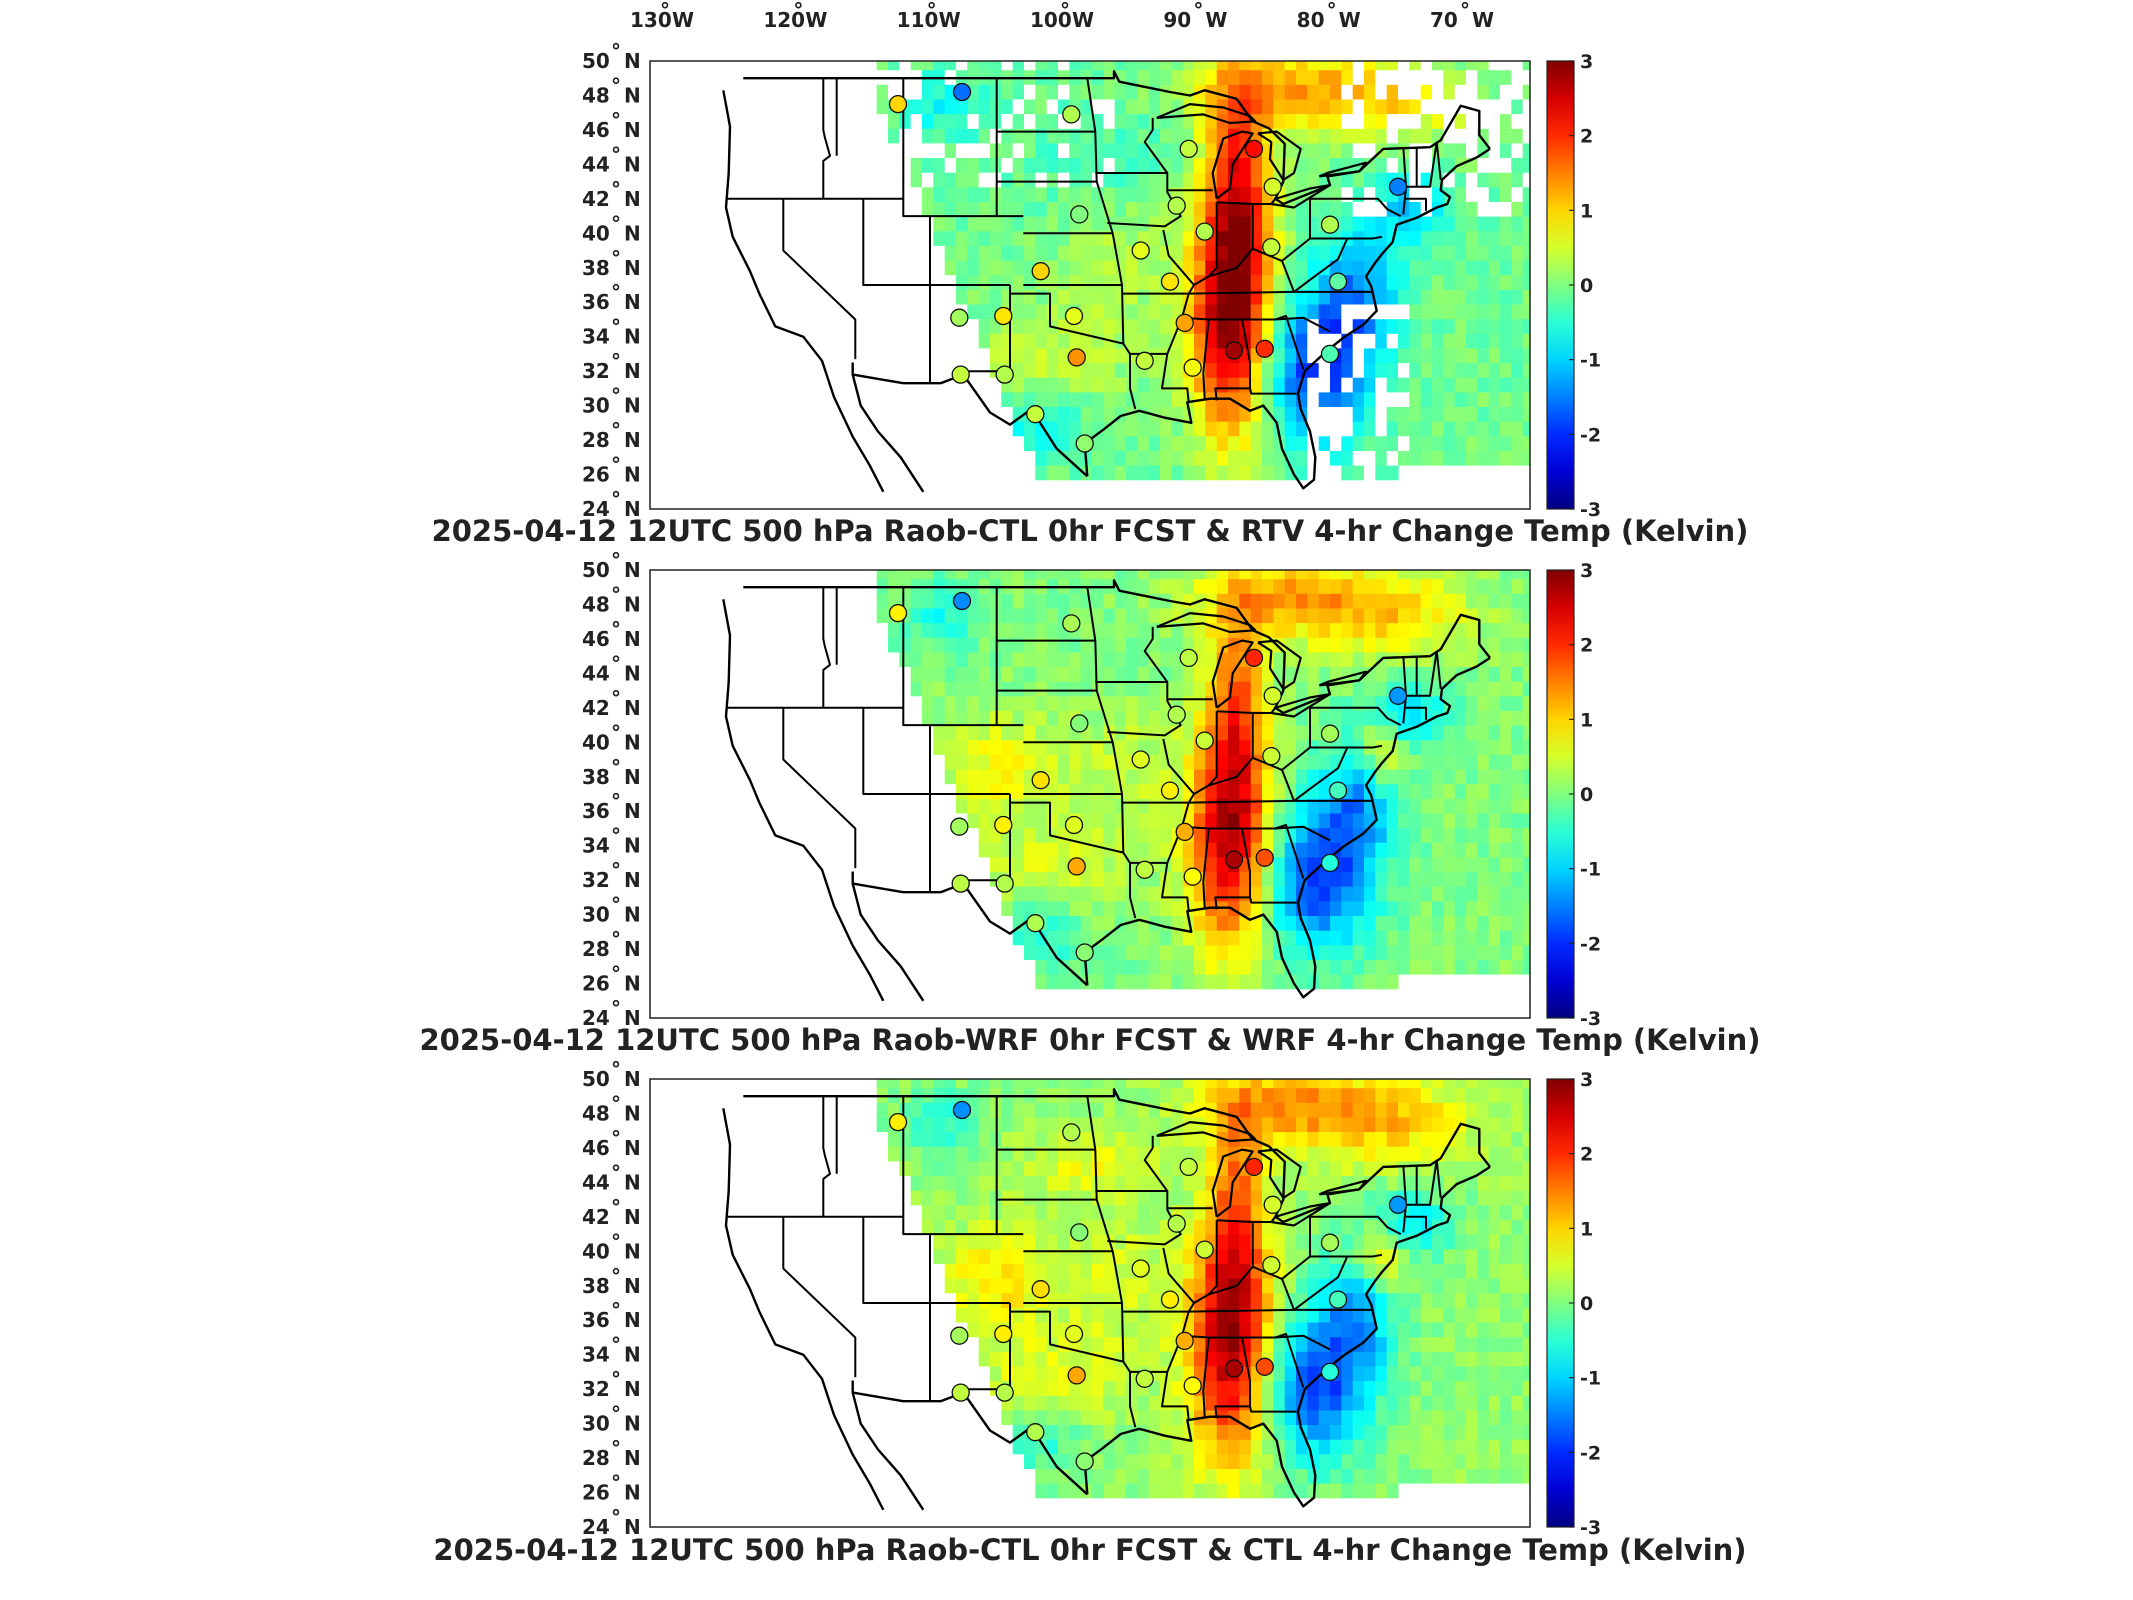 The image size is (2133, 1600). What do you see at coordinates (1590, 944) in the screenshot?
I see `colorbar-tick-label: -2` at bounding box center [1590, 944].